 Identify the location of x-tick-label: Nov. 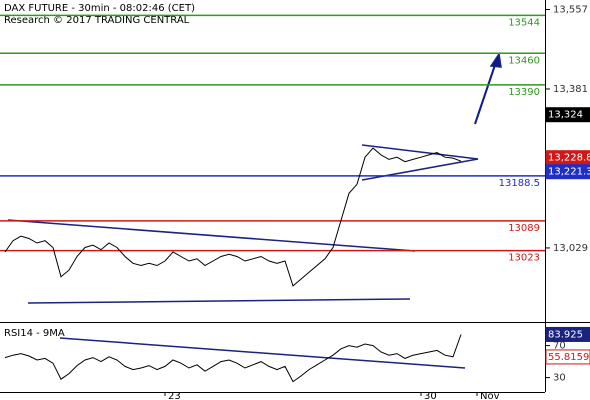
(490, 395).